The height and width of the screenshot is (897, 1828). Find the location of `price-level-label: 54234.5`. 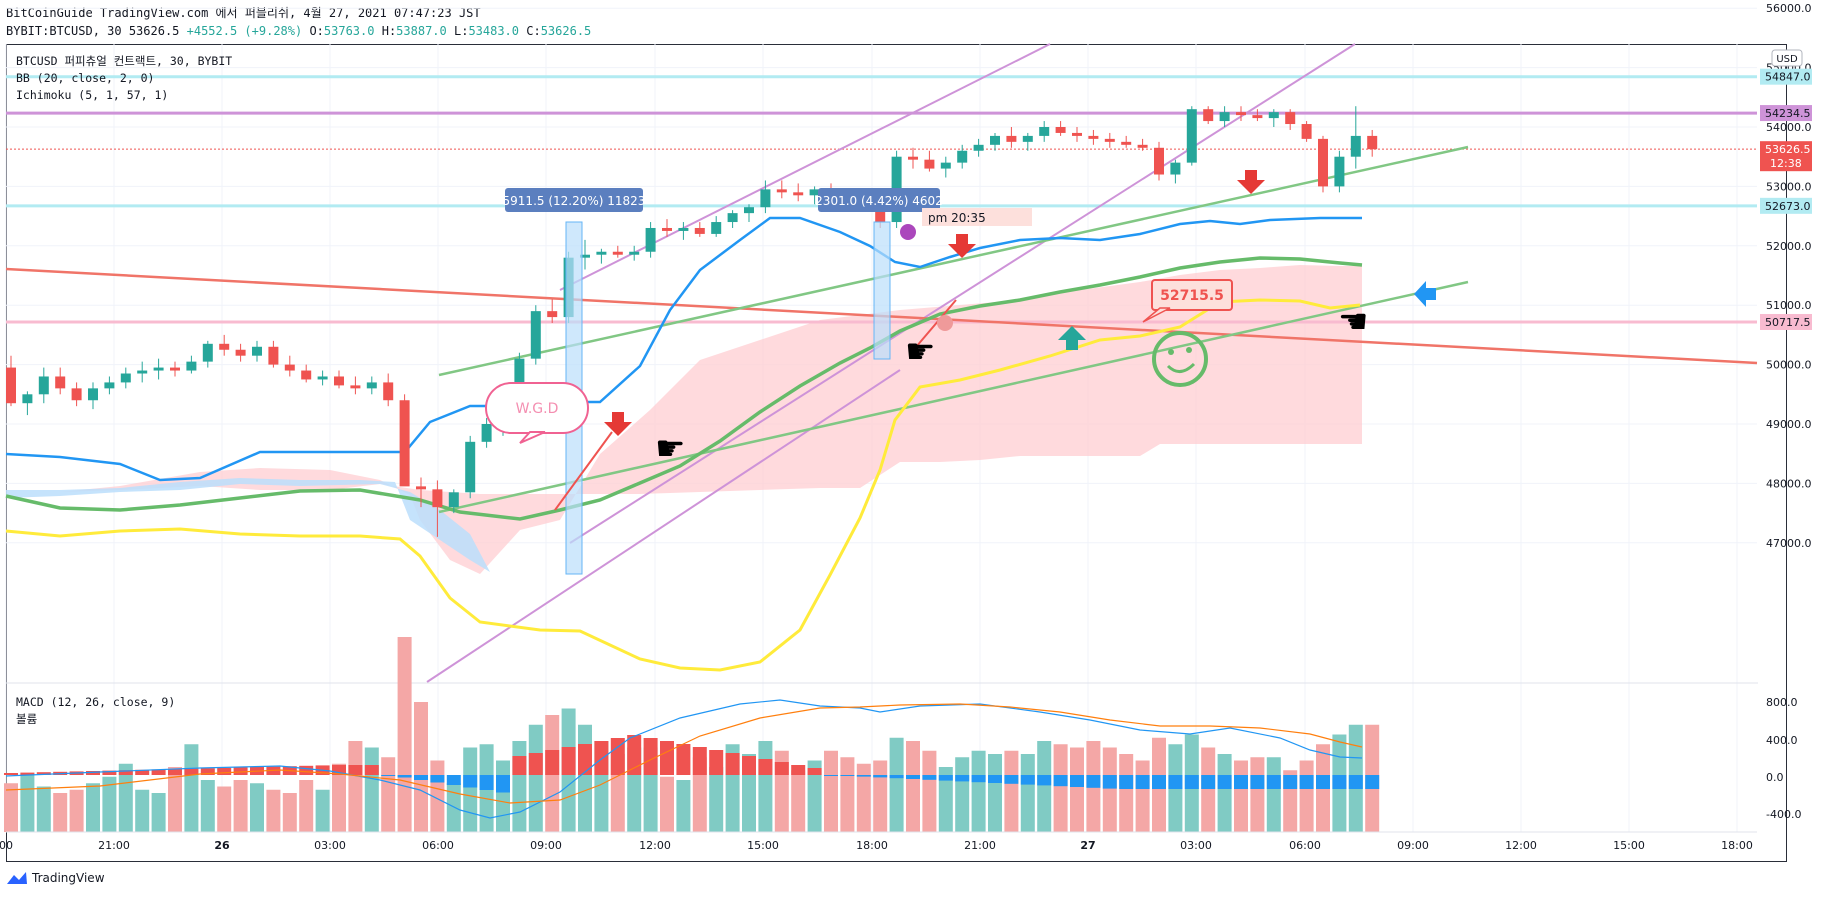

price-level-label: 54234.5 is located at coordinates (1788, 113).